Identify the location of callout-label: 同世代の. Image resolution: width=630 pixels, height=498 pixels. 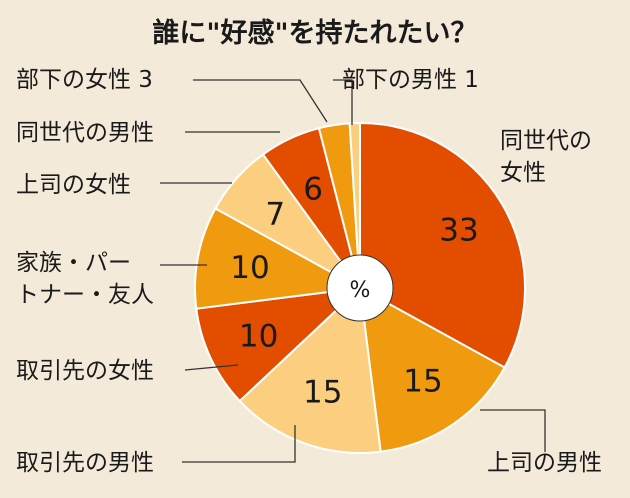
(546, 141).